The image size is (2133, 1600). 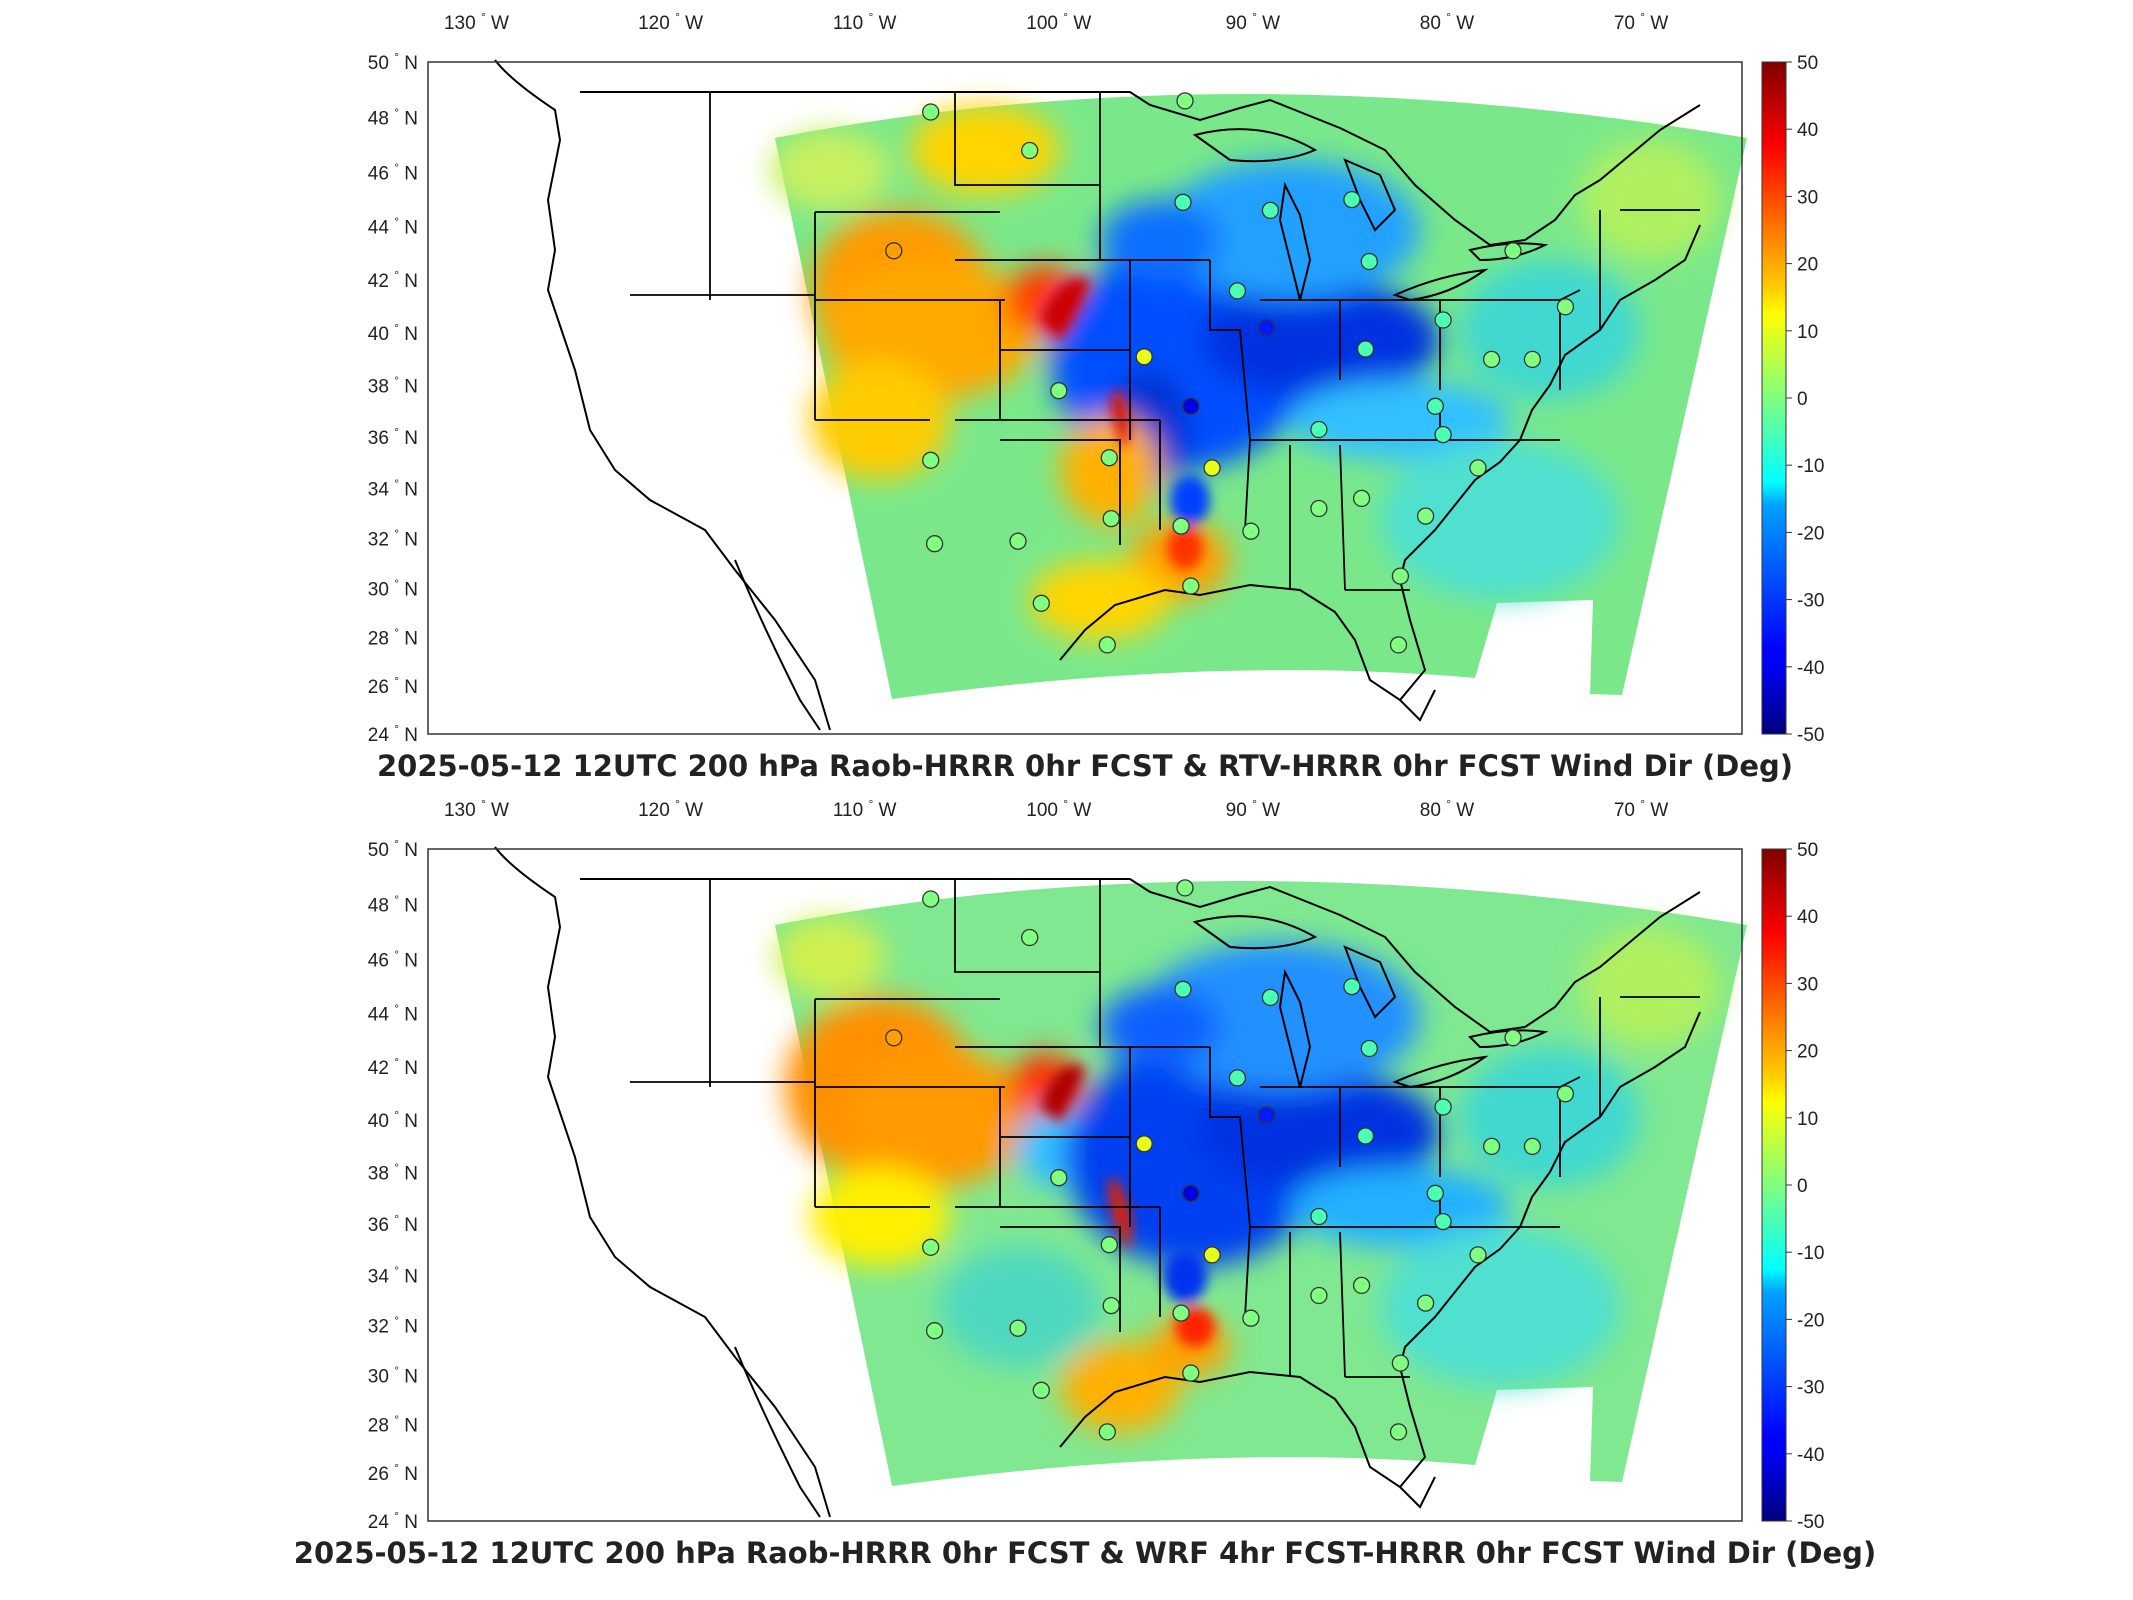 I want to click on colorbar: 50 40 30 20 10 0 -10 -20 -30 -40 -50, so click(x=1792, y=399).